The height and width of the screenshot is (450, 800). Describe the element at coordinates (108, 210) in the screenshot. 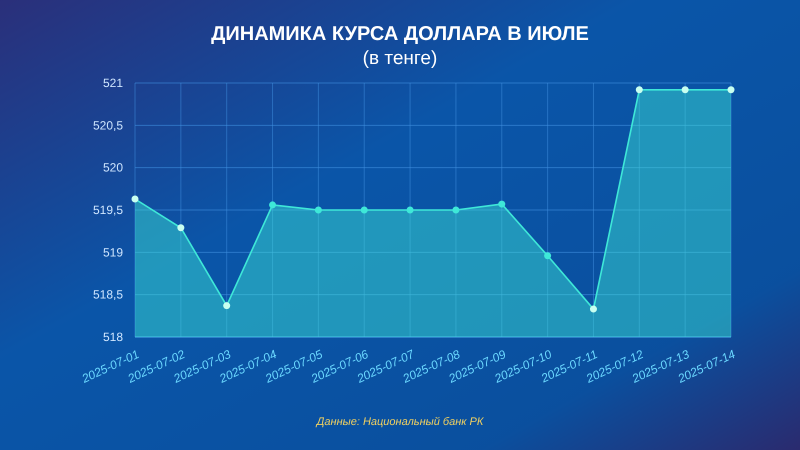

I see `y-tick-label: 519,5` at that location.